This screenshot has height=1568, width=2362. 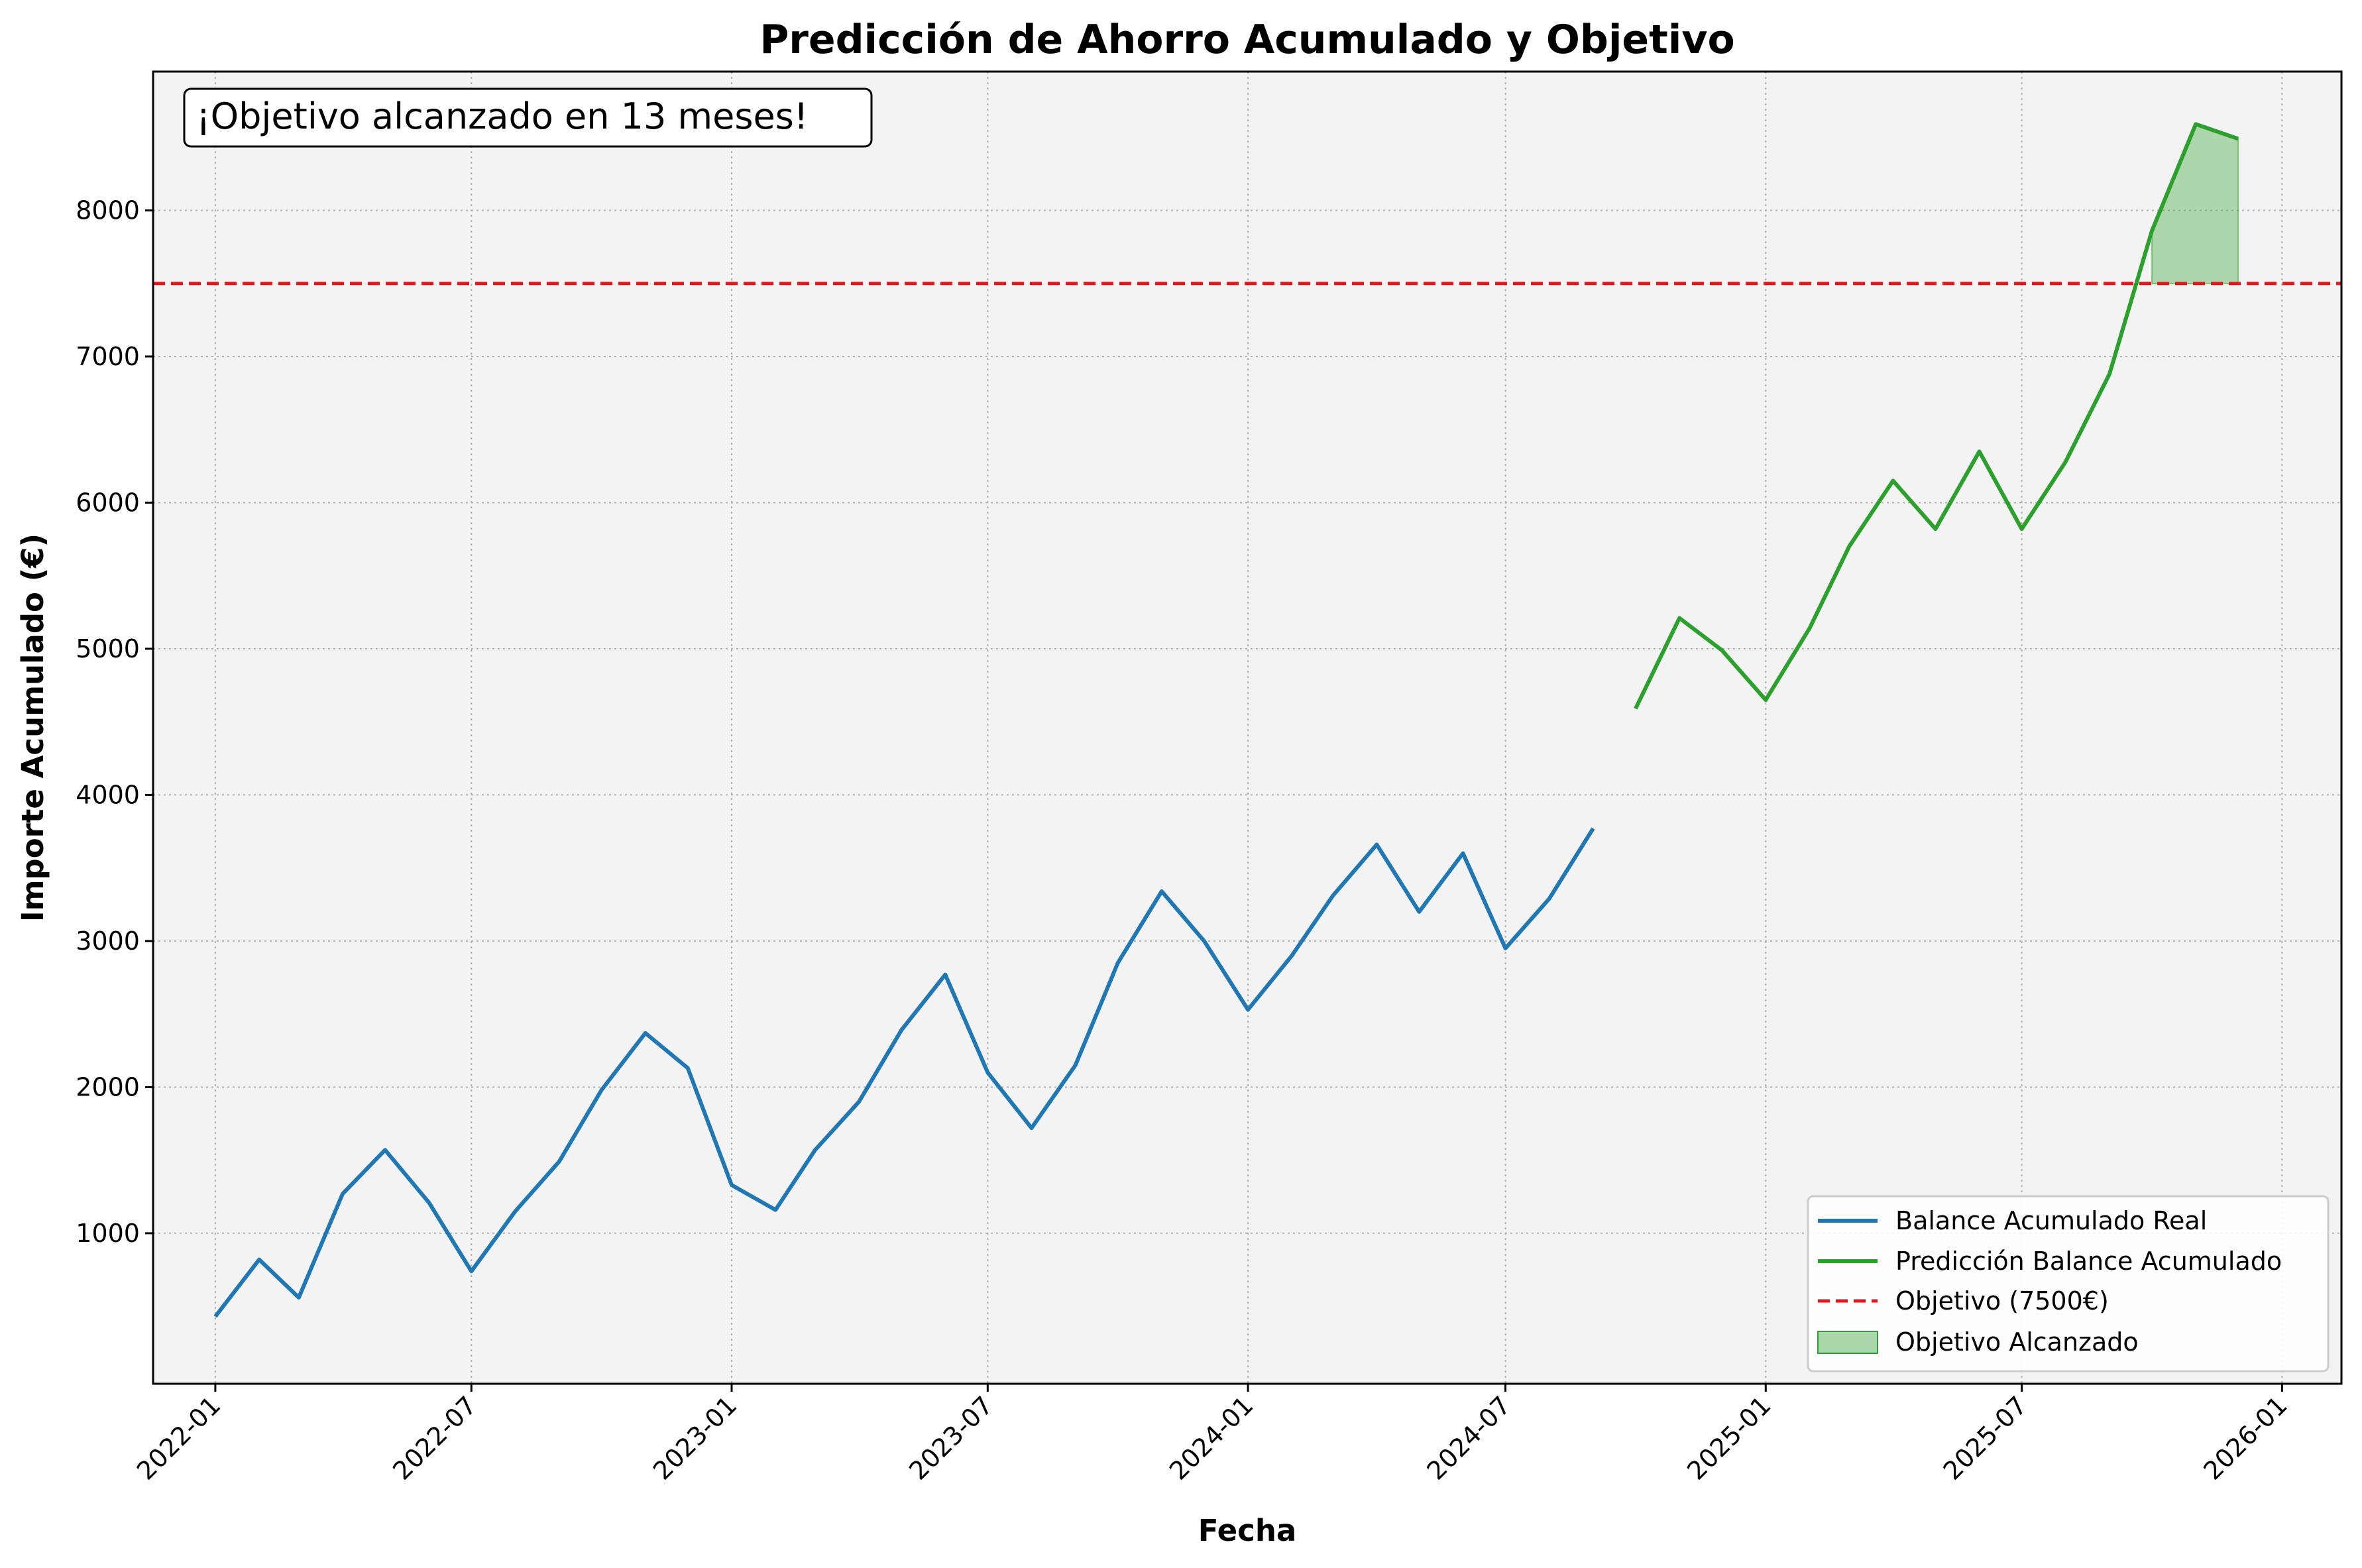 I want to click on legend-label-fill: Objetivo Alcanzado, so click(x=2017, y=1342).